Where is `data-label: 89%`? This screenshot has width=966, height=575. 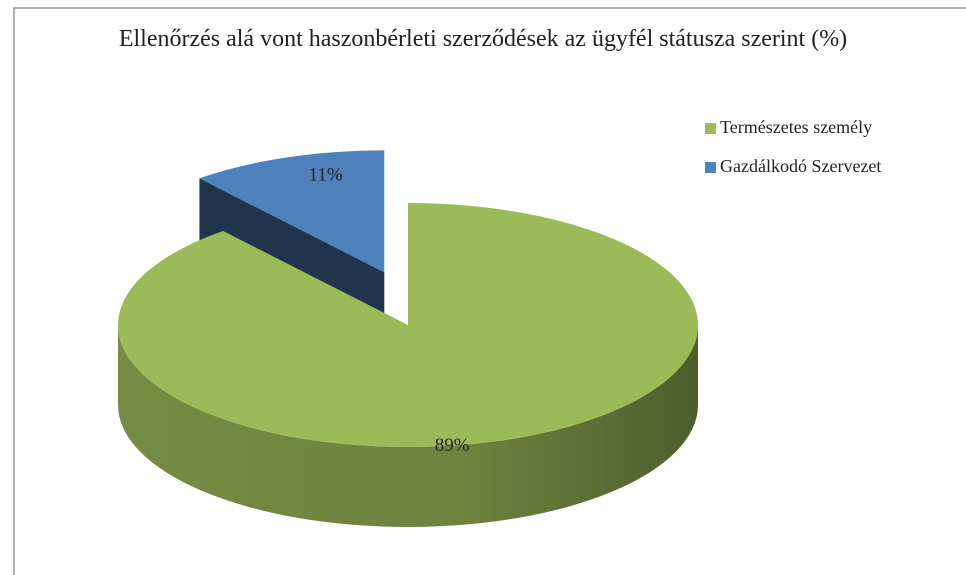 data-label: 89% is located at coordinates (452, 445).